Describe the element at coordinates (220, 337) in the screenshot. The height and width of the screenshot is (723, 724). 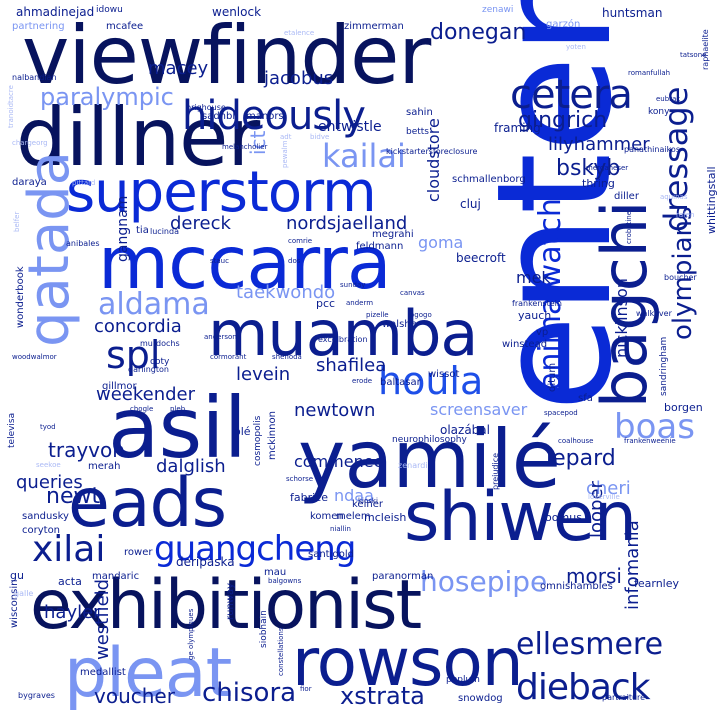
I see `tiny-word: anderson` at that location.